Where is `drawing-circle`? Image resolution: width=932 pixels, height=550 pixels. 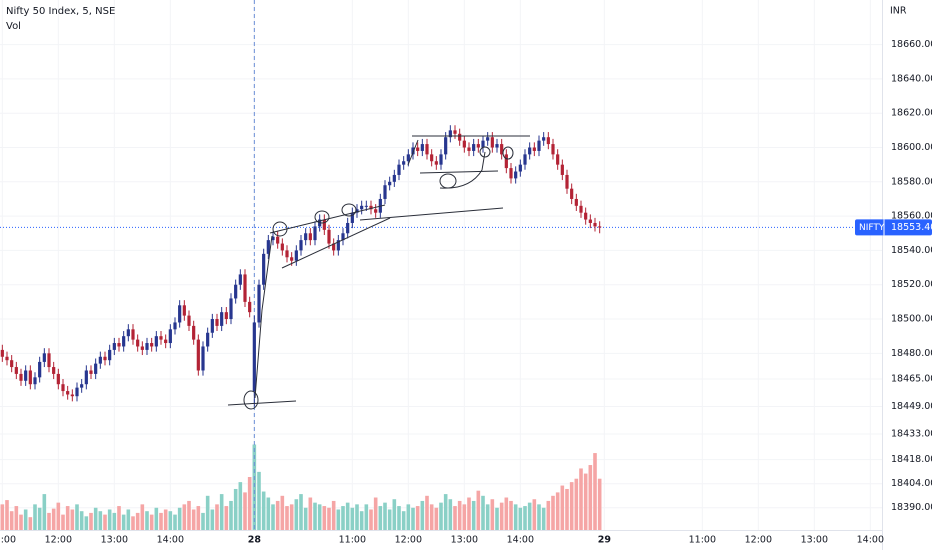
drawing-circle is located at coordinates (322, 217).